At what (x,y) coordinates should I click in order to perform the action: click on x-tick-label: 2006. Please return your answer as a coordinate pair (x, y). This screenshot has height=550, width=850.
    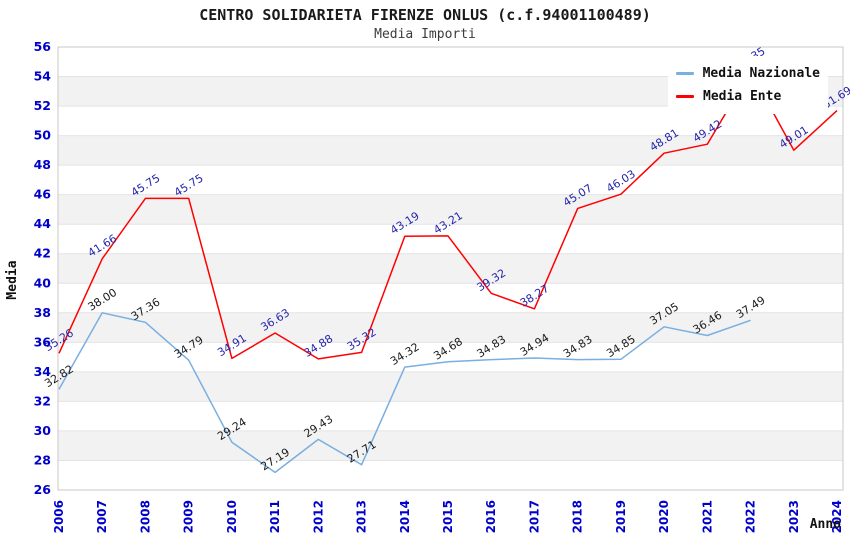
    Looking at the image, I should click on (59, 516).